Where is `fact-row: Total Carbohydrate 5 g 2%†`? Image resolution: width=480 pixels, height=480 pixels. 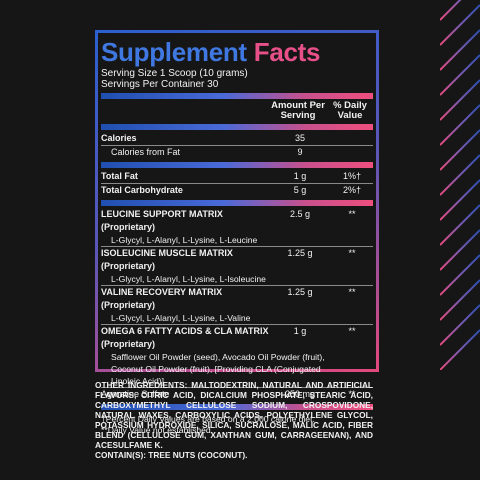 fact-row: Total Carbohydrate 5 g 2%† is located at coordinates (237, 190).